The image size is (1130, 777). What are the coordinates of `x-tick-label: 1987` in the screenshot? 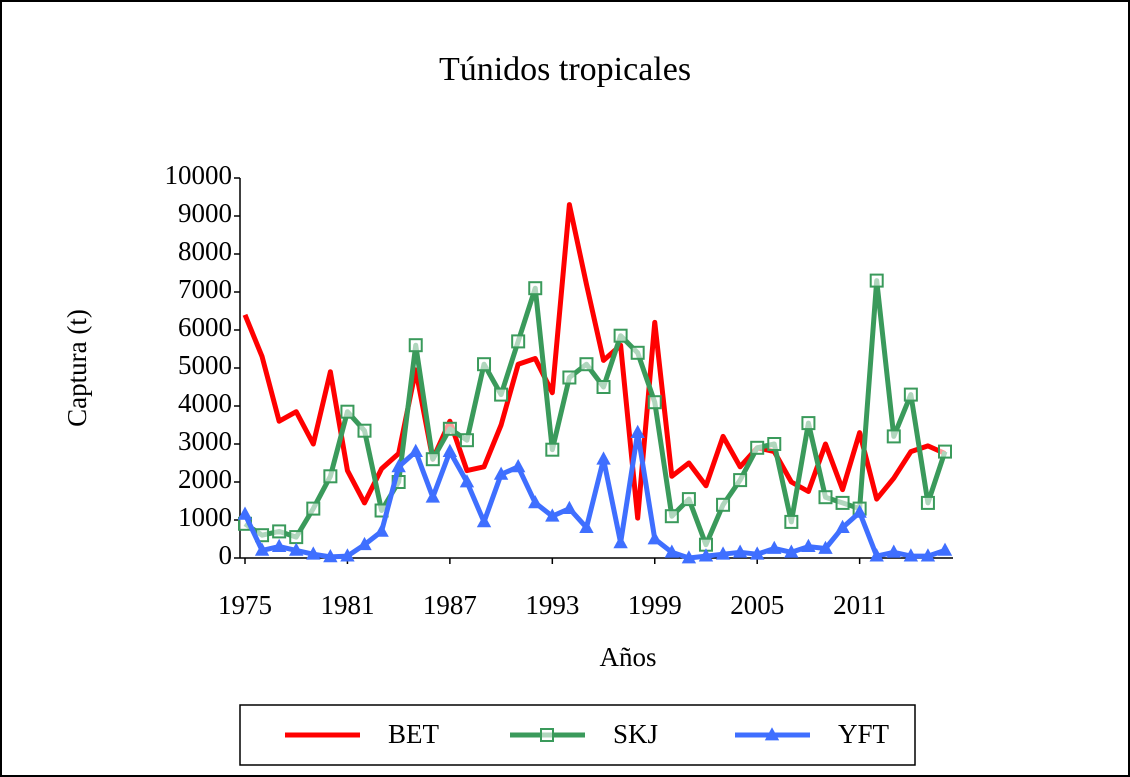 It's located at (450, 605).